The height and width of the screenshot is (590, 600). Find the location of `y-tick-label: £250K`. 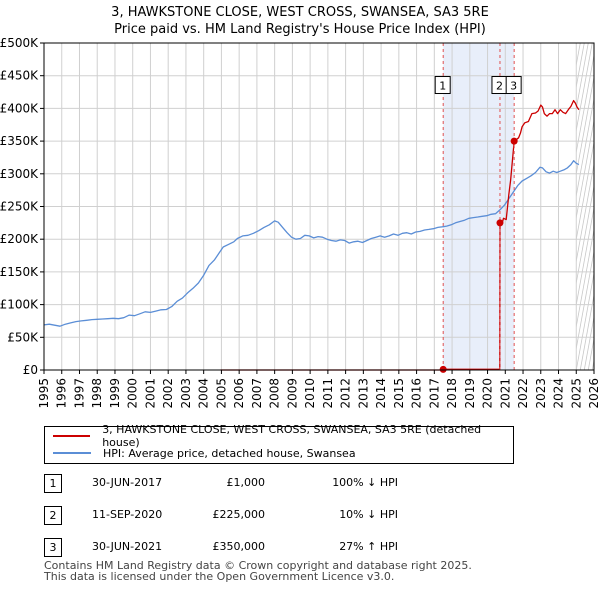

y-tick-label: £250K is located at coordinates (19, 207).